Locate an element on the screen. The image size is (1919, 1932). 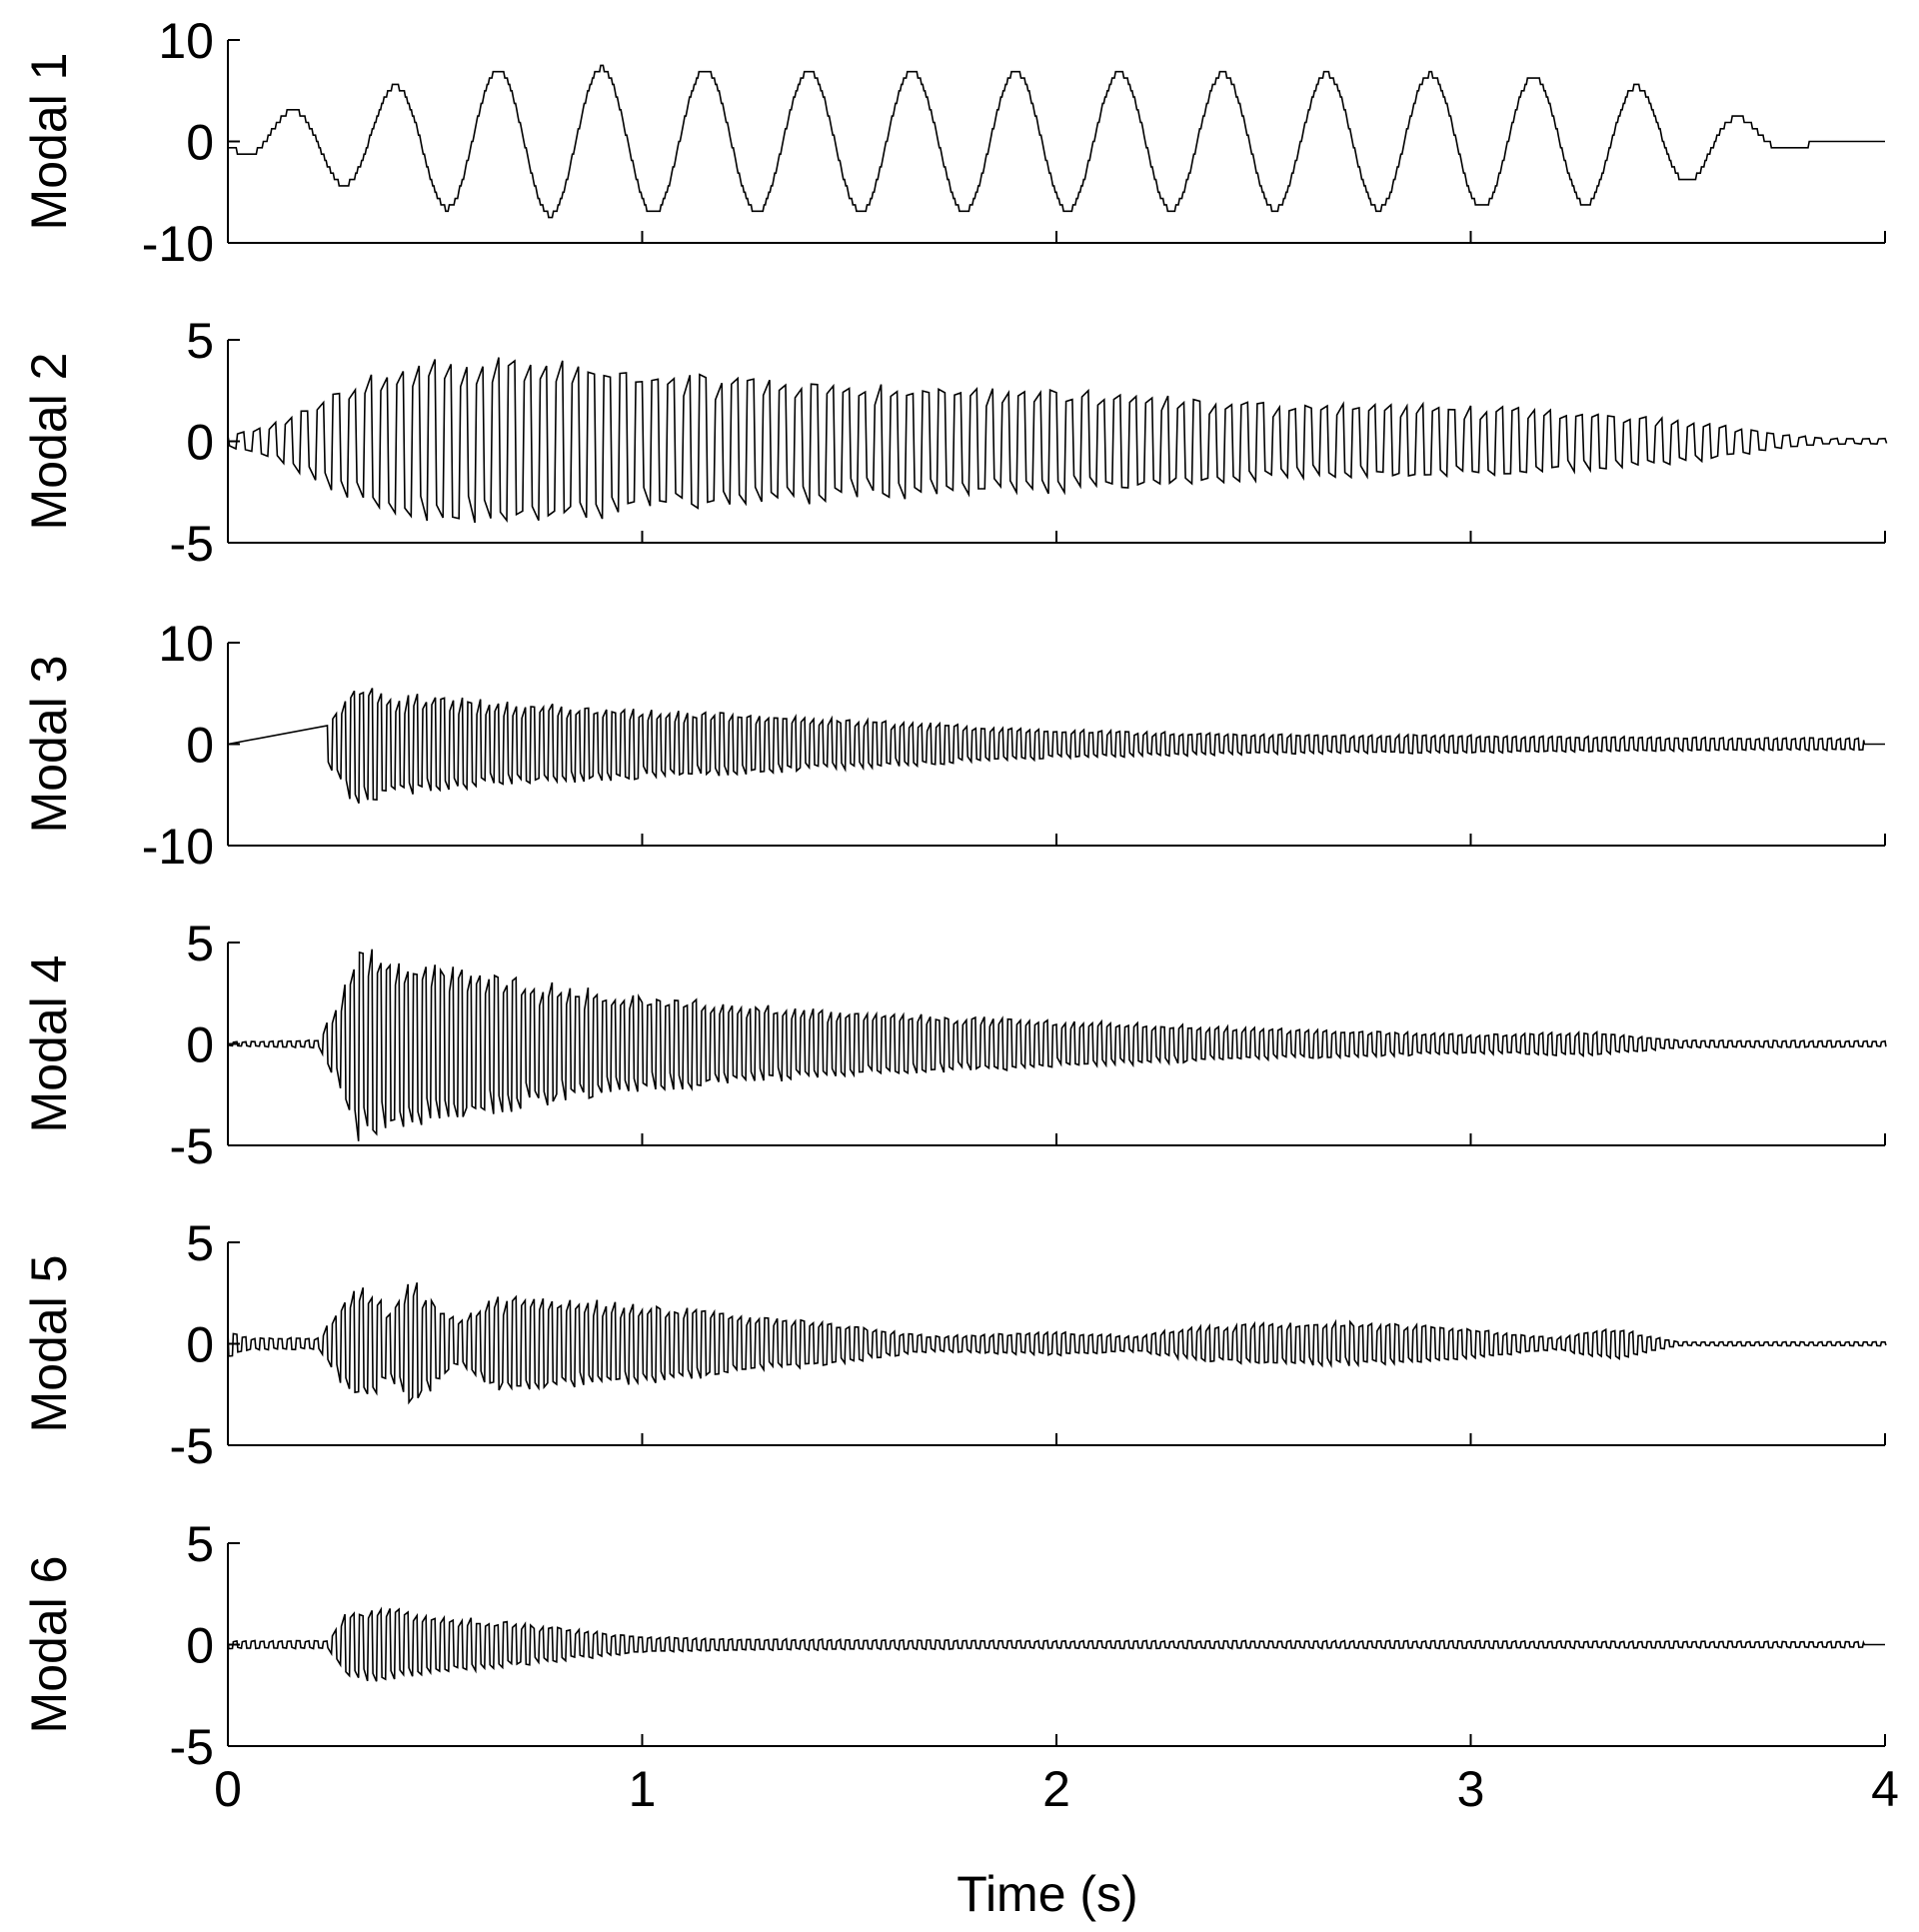
y-axis-title: Modal 3 is located at coordinates (49, 745).